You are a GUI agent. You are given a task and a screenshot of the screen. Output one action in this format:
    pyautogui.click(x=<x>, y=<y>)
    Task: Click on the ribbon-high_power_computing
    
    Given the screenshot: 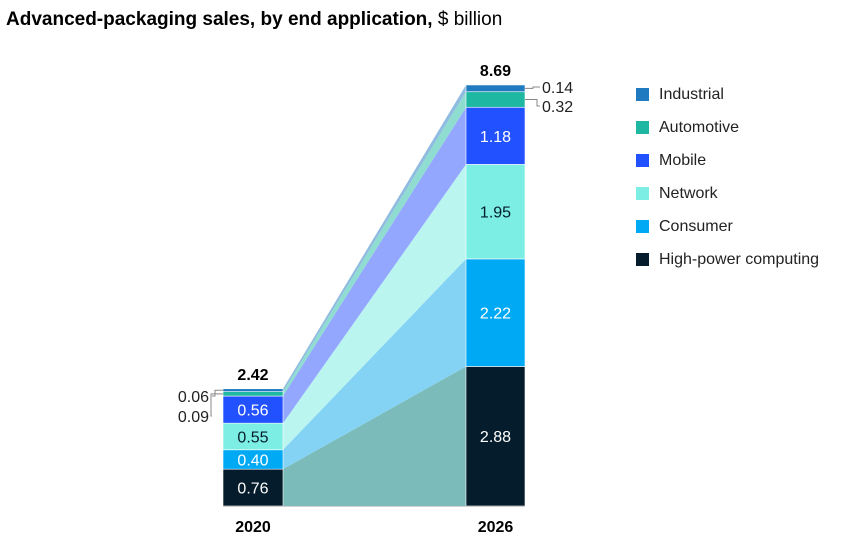 What is the action you would take?
    pyautogui.click(x=374, y=436)
    